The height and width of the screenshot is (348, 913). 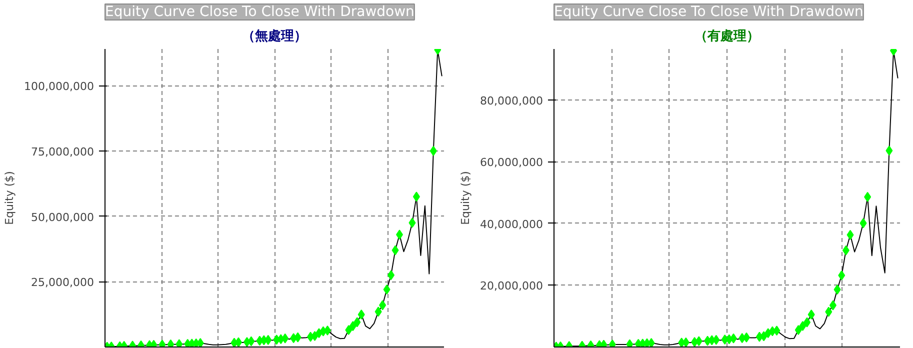 I want to click on y-tick-label: 20,000,000, so click(x=512, y=286).